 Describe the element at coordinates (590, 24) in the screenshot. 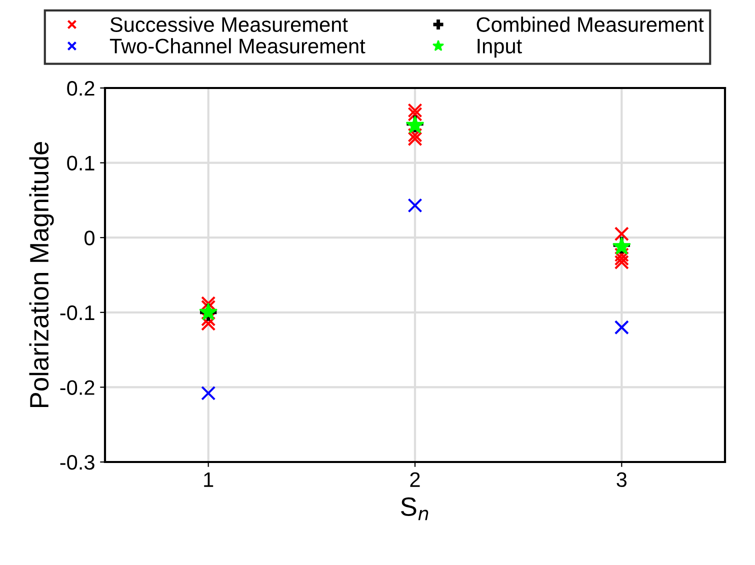

I see `legend-label: Combined Measurement` at that location.